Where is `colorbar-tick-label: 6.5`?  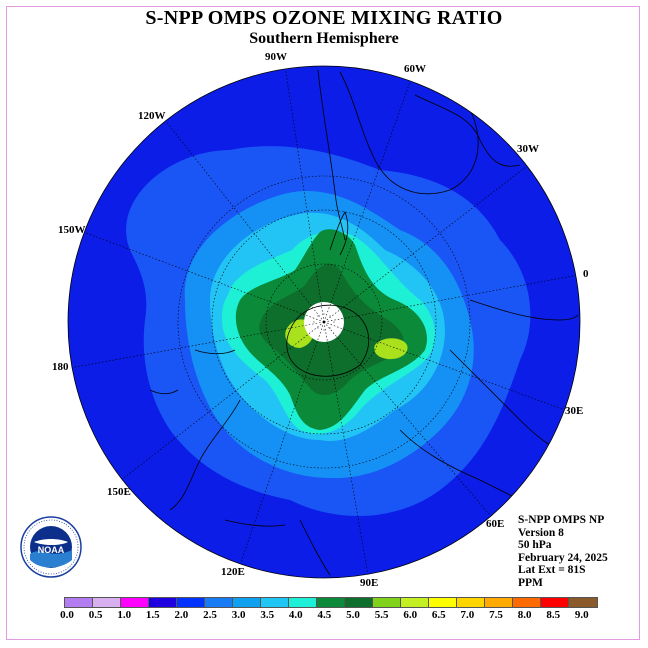 colorbar-tick-label: 6.5 is located at coordinates (438, 615).